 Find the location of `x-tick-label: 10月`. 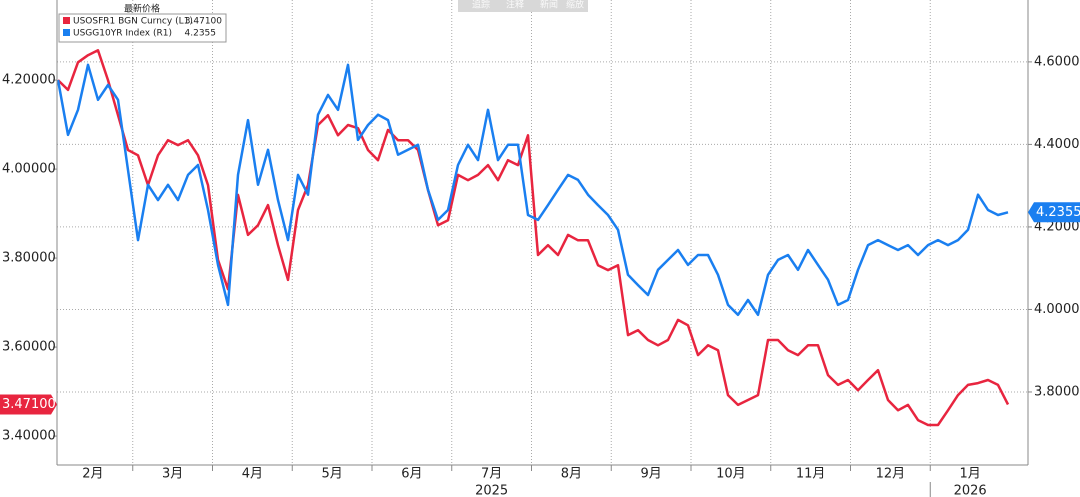

x-tick-label: 10月 is located at coordinates (731, 474).